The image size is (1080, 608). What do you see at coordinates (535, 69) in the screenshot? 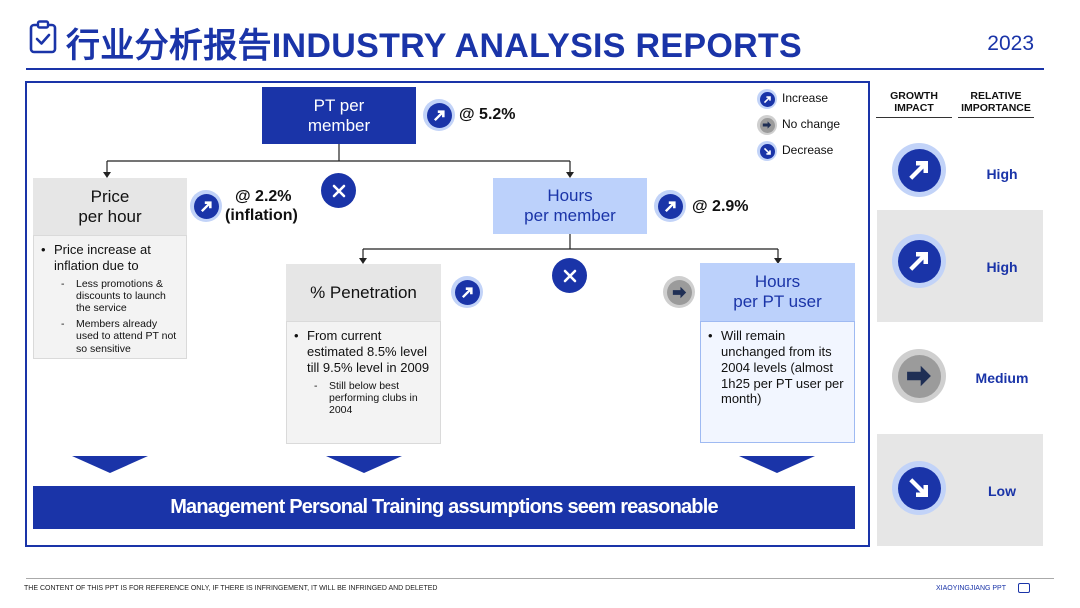
I see `header-divider` at bounding box center [535, 69].